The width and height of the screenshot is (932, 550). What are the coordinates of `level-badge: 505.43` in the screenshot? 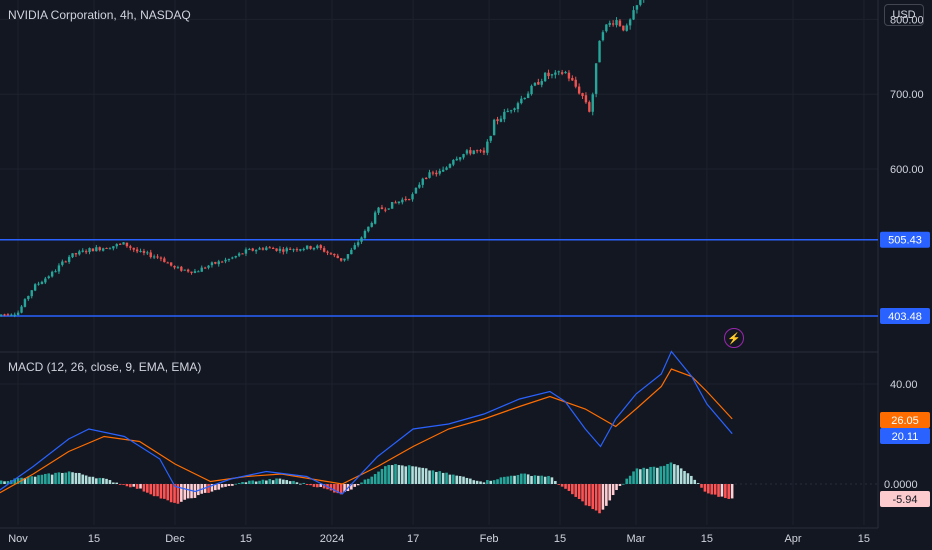 It's located at (905, 241).